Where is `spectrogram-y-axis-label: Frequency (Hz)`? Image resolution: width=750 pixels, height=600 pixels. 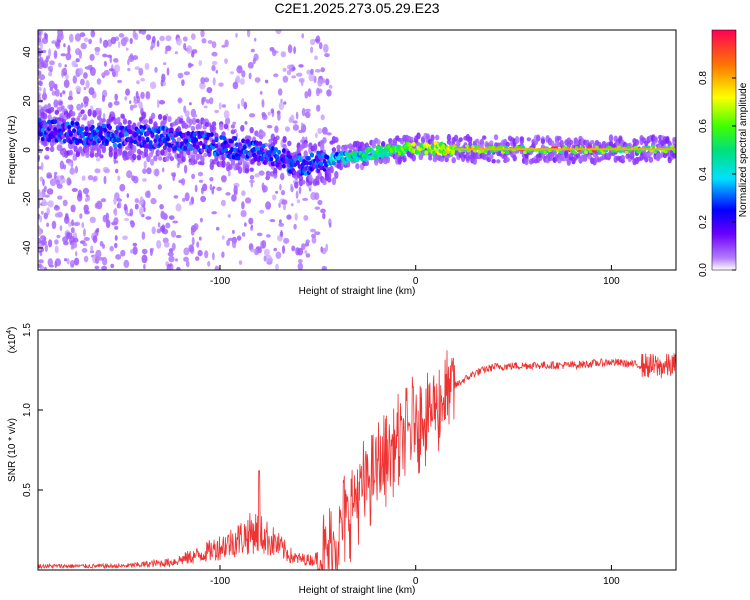 spectrogram-y-axis-label: Frequency (Hz) is located at coordinates (12, 150).